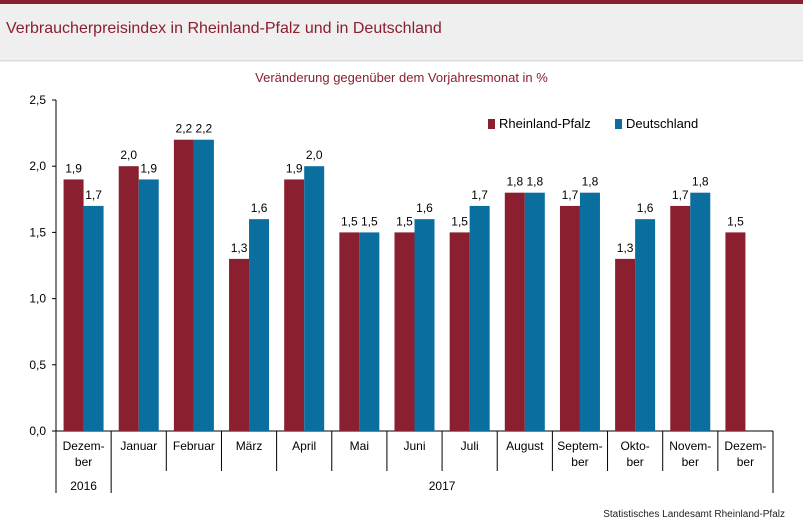  I want to click on x-tick-label: März, so click(249, 446).